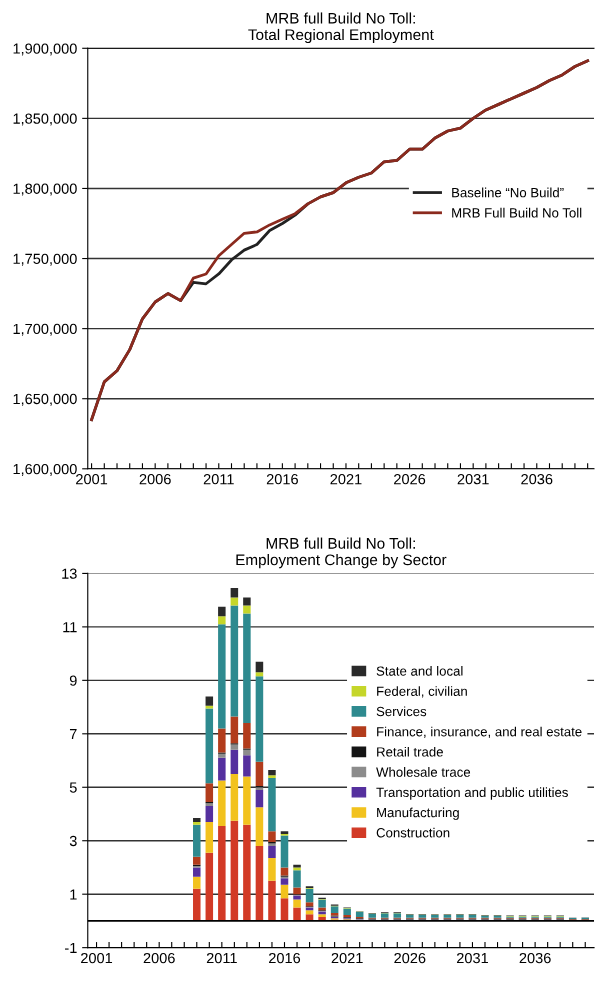 This screenshot has height=1006, width=597. Describe the element at coordinates (517, 212) in the screenshot. I see `legend-label: MRB Full Build No Toll` at that location.